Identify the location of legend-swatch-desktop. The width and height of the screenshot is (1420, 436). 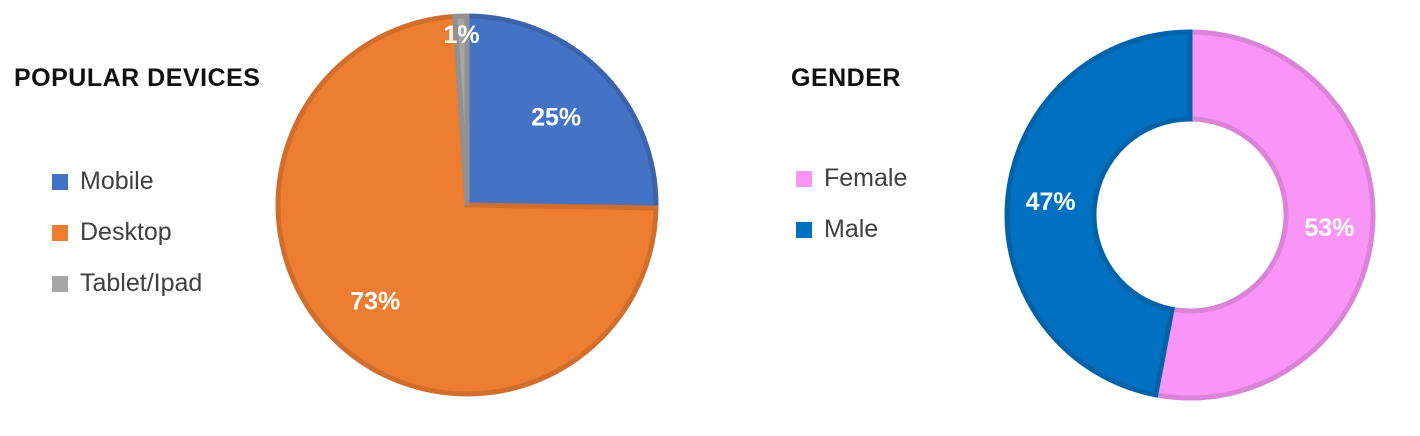
(60, 232).